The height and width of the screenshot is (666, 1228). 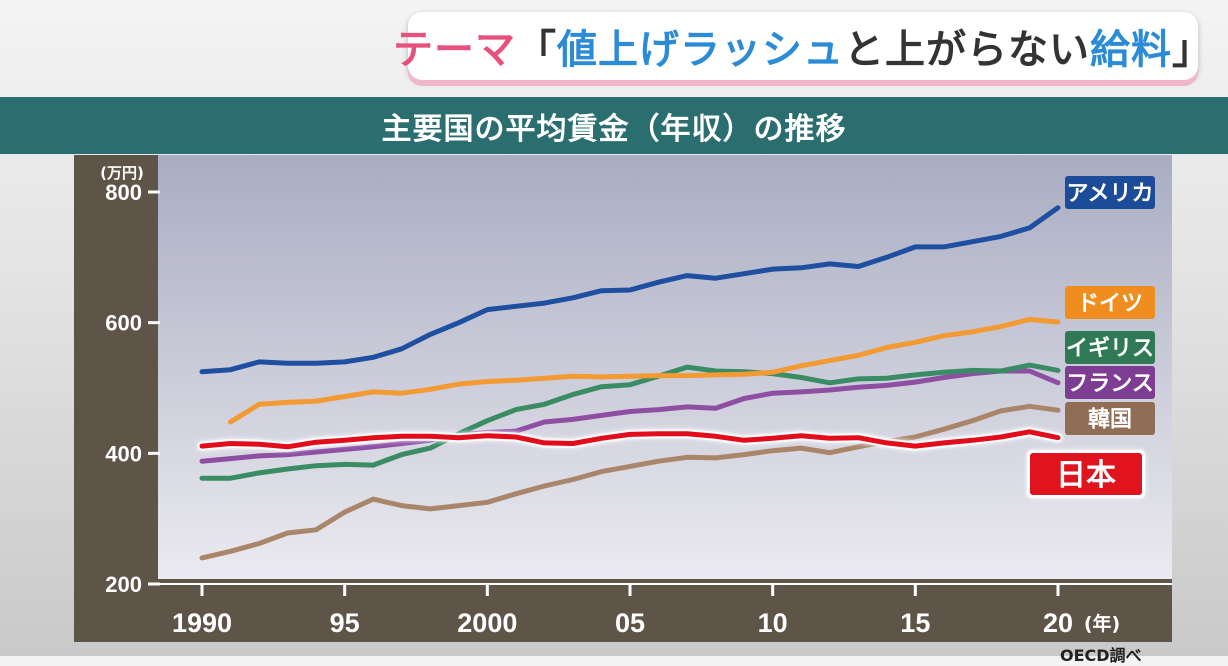 I want to click on x-axis-unit: (年), so click(x=1102, y=623).